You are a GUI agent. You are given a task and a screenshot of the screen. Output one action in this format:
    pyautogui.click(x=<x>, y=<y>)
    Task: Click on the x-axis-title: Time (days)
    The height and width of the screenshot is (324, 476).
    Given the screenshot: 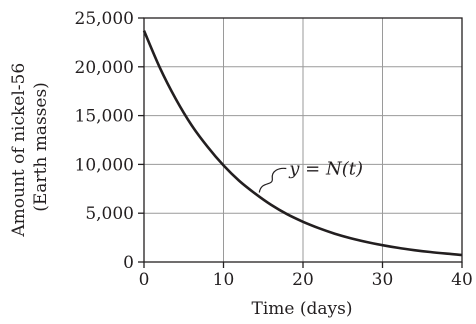 What is the action you would take?
    pyautogui.click(x=302, y=309)
    